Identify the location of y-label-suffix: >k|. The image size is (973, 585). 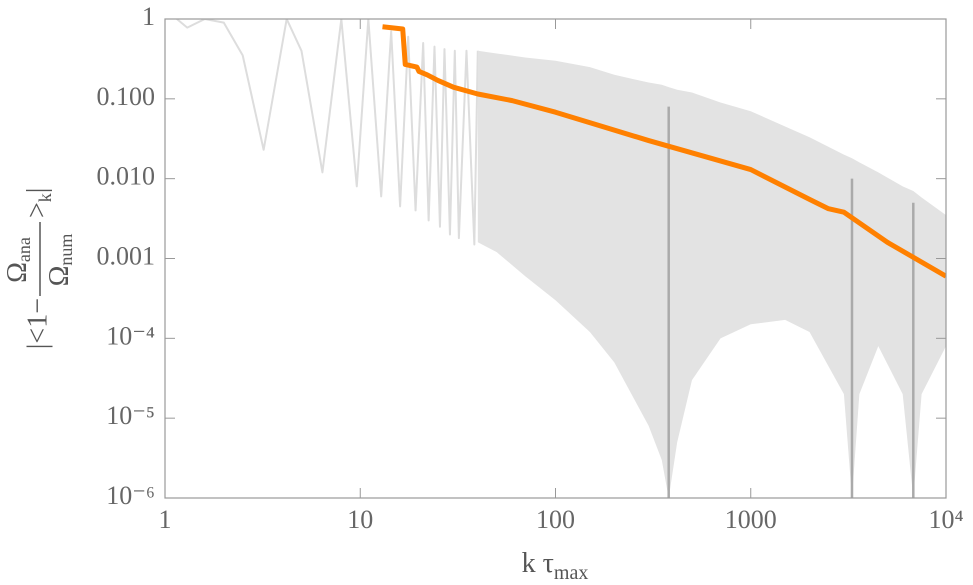
(38, 203).